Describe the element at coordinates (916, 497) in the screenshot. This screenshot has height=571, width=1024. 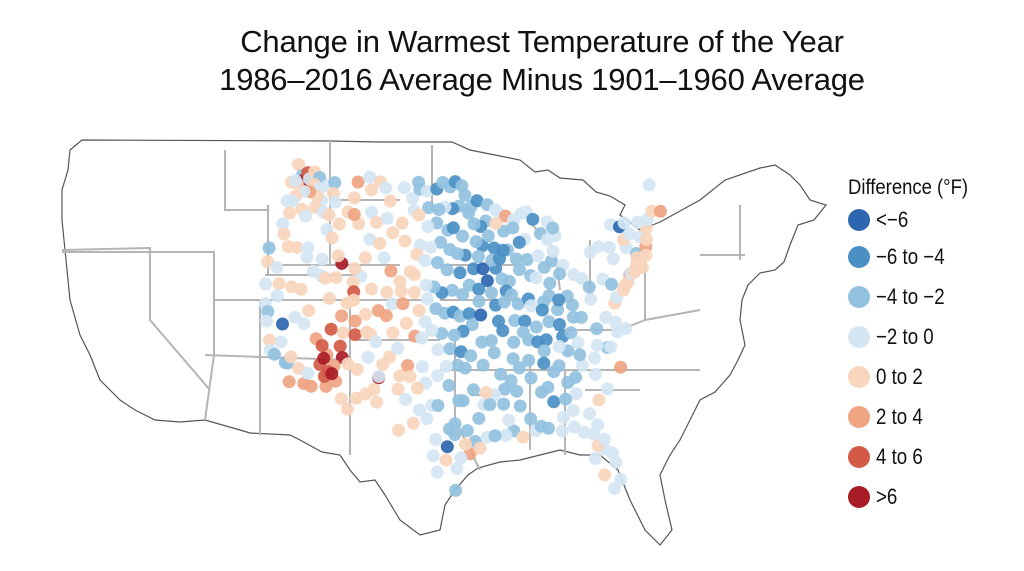
I see `legend-item: >6` at that location.